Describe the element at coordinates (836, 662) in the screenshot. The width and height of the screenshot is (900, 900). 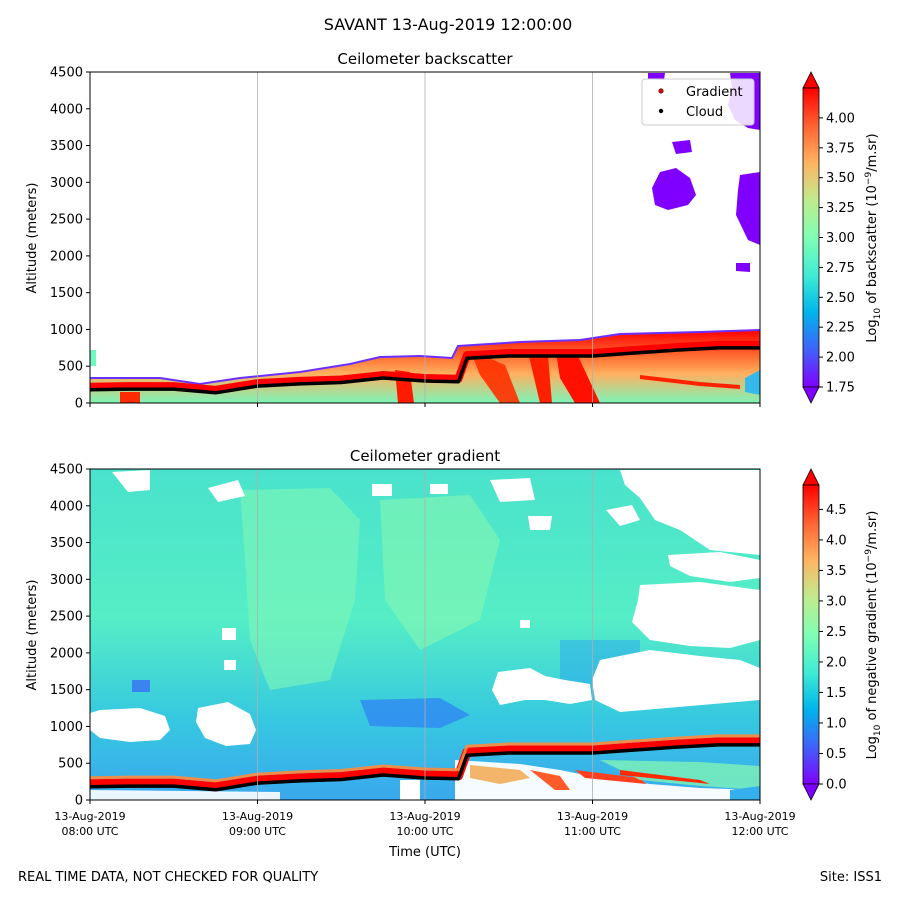
I see `colorbar-tick-label: 2.0` at that location.